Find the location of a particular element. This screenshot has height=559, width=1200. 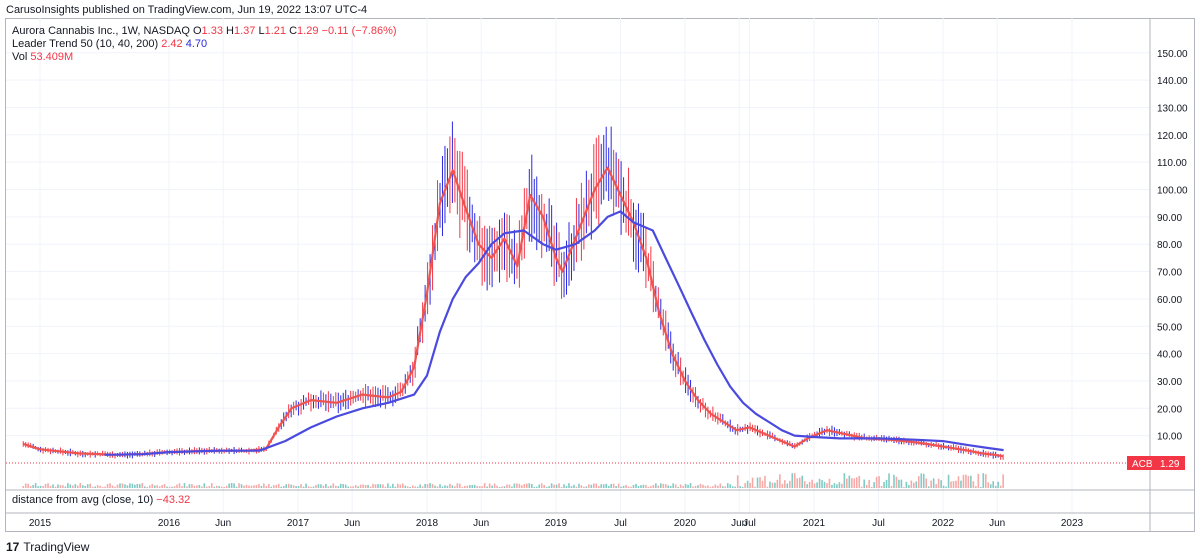

volume-legend: Vol 53.409M is located at coordinates (42, 57).